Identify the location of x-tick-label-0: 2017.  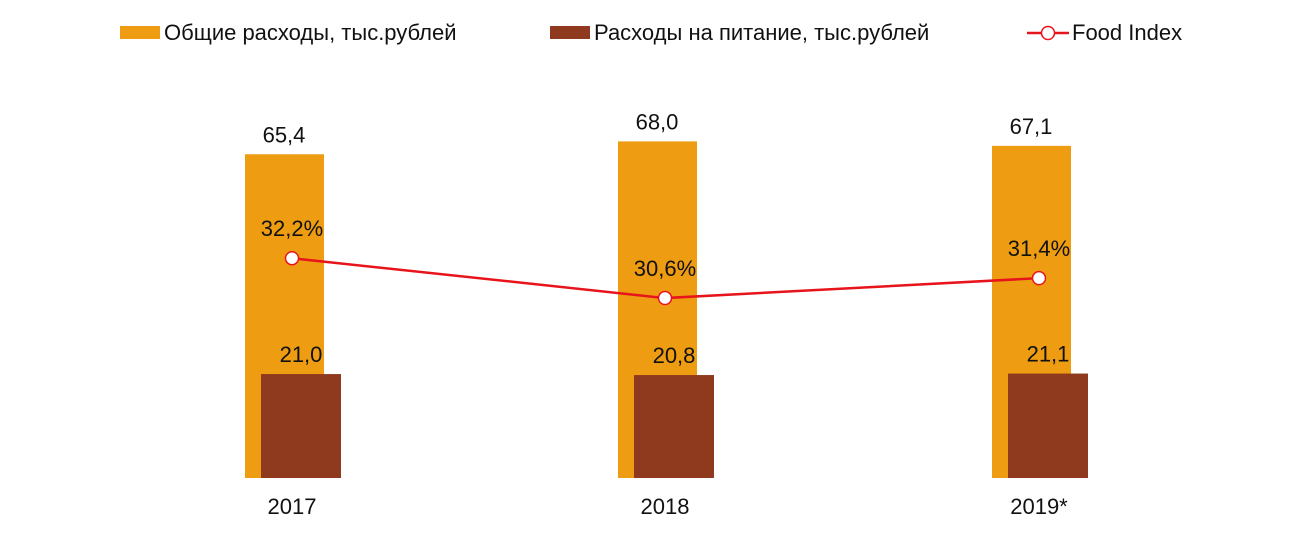
(292, 506).